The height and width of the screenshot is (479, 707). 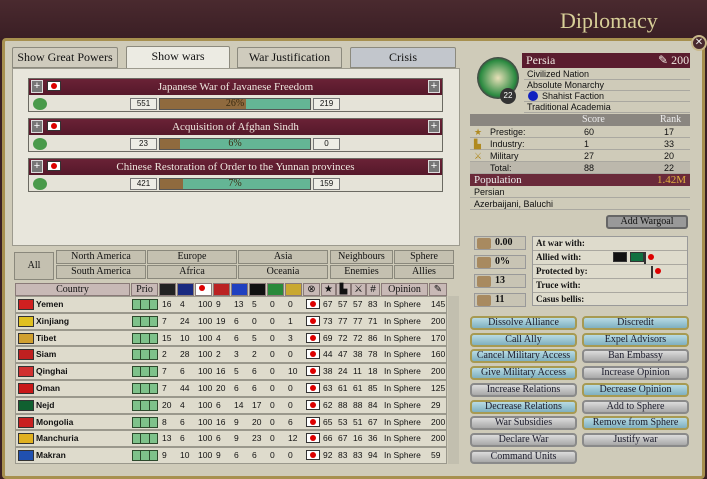 I want to click on table-row: Tibet 15 10 100 4 6 5 0 3 69 72 72 86 In Sphere 170, so click(x=231, y=338).